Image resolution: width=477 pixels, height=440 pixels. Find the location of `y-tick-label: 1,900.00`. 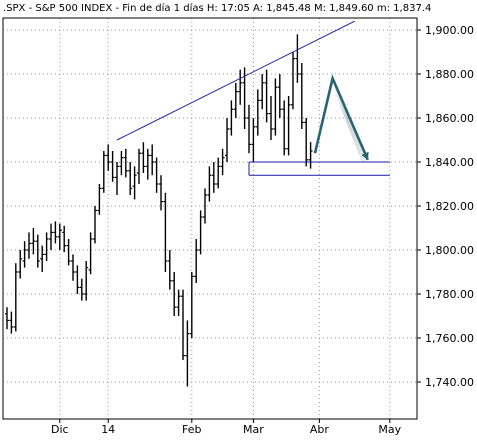

y-tick-label: 1,900.00 is located at coordinates (449, 30).